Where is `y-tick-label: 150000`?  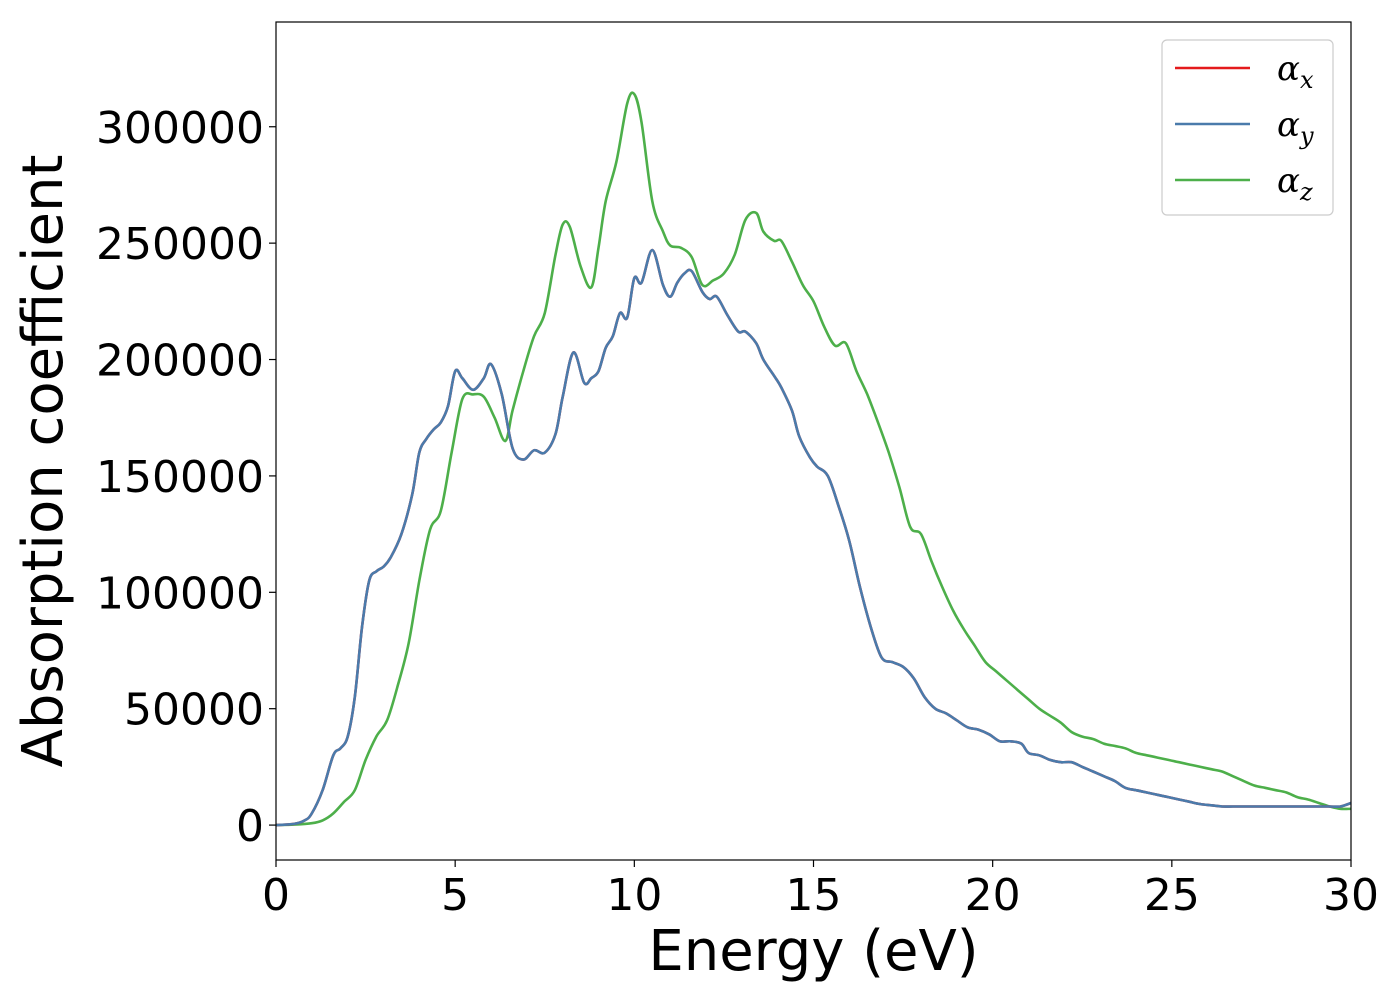
y-tick-label: 150000 is located at coordinates (180, 477).